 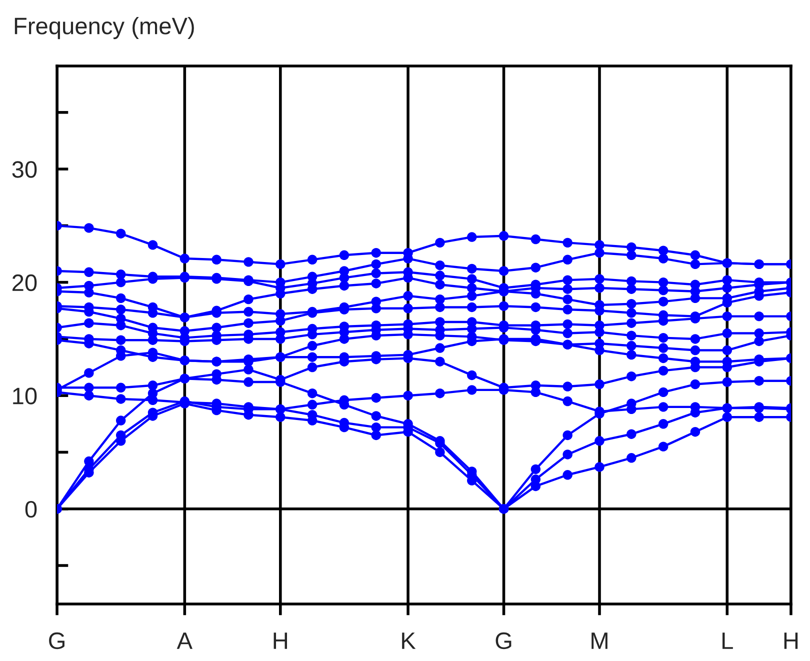 I want to click on y-axis-title: Frequency (meV), so click(x=104, y=28).